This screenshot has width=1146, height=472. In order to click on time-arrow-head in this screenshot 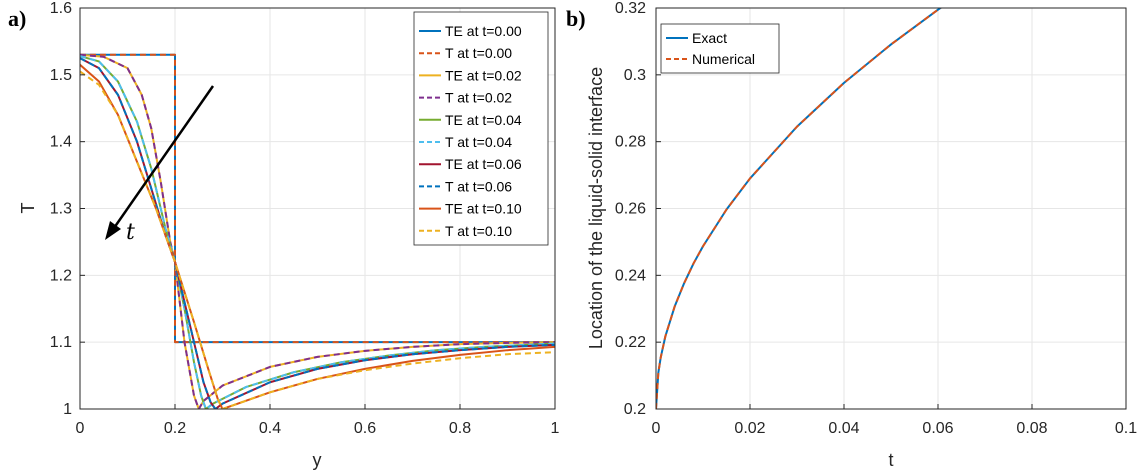, I will do `click(113, 230)`.